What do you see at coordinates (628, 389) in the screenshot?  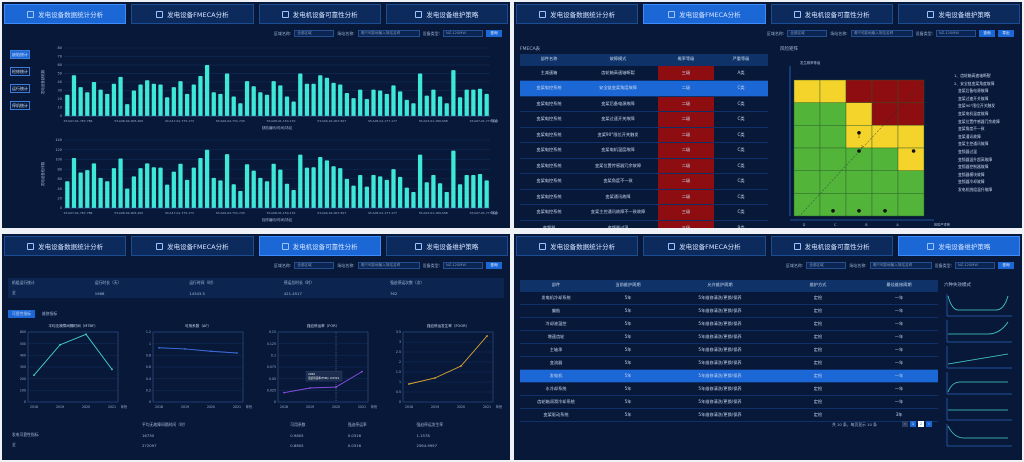 I see `maintenance-cell: 5年` at bounding box center [628, 389].